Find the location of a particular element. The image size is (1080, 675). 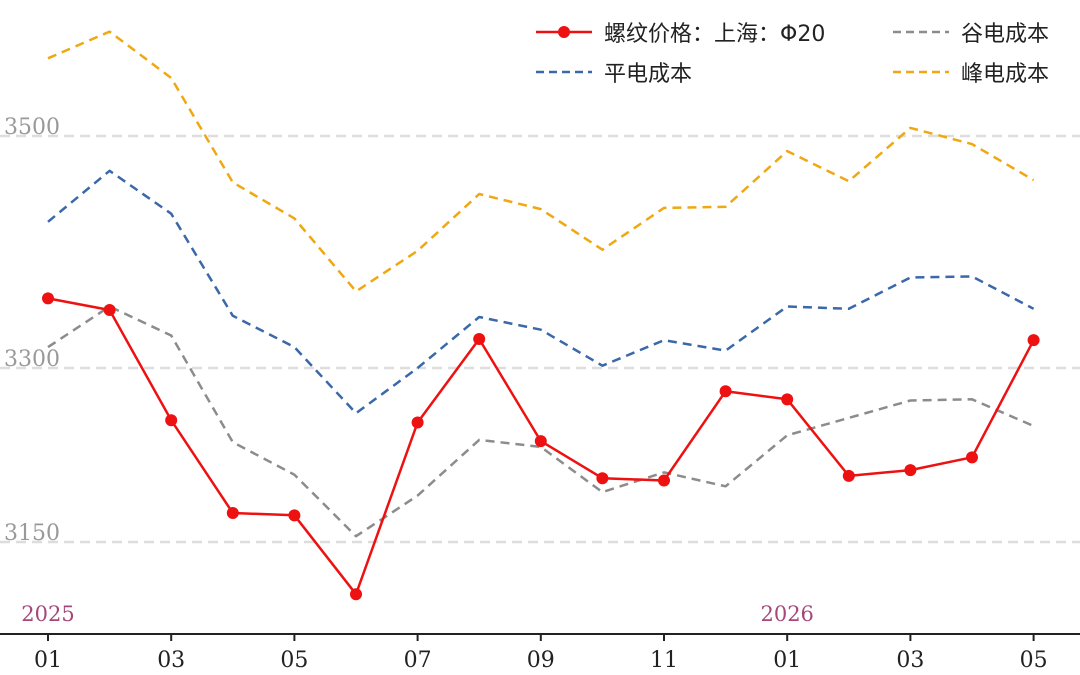

y-tick-label-3300: 3300 is located at coordinates (32, 359).